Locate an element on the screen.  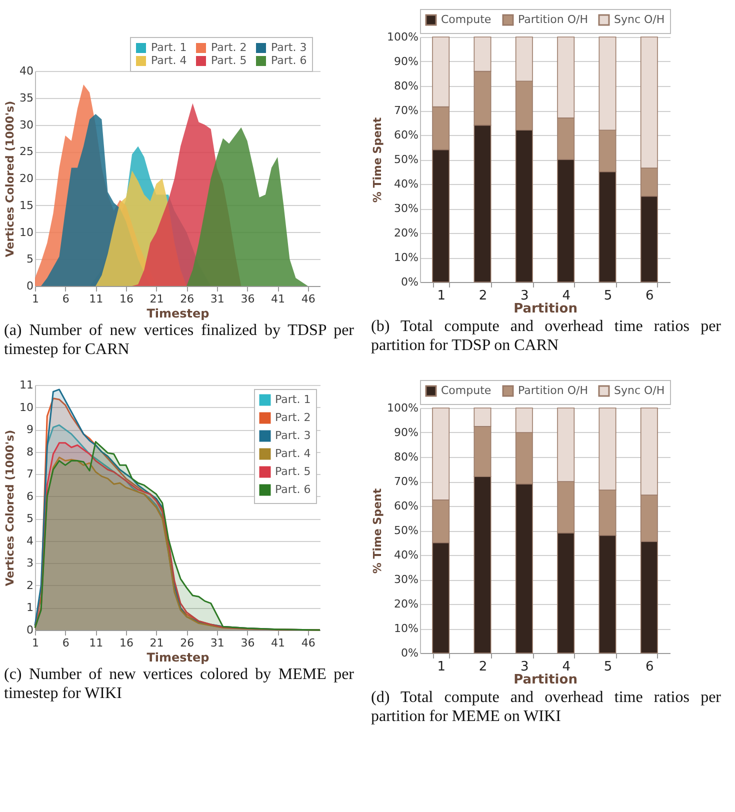
y-tick-label: 35 is located at coordinates (27, 97).